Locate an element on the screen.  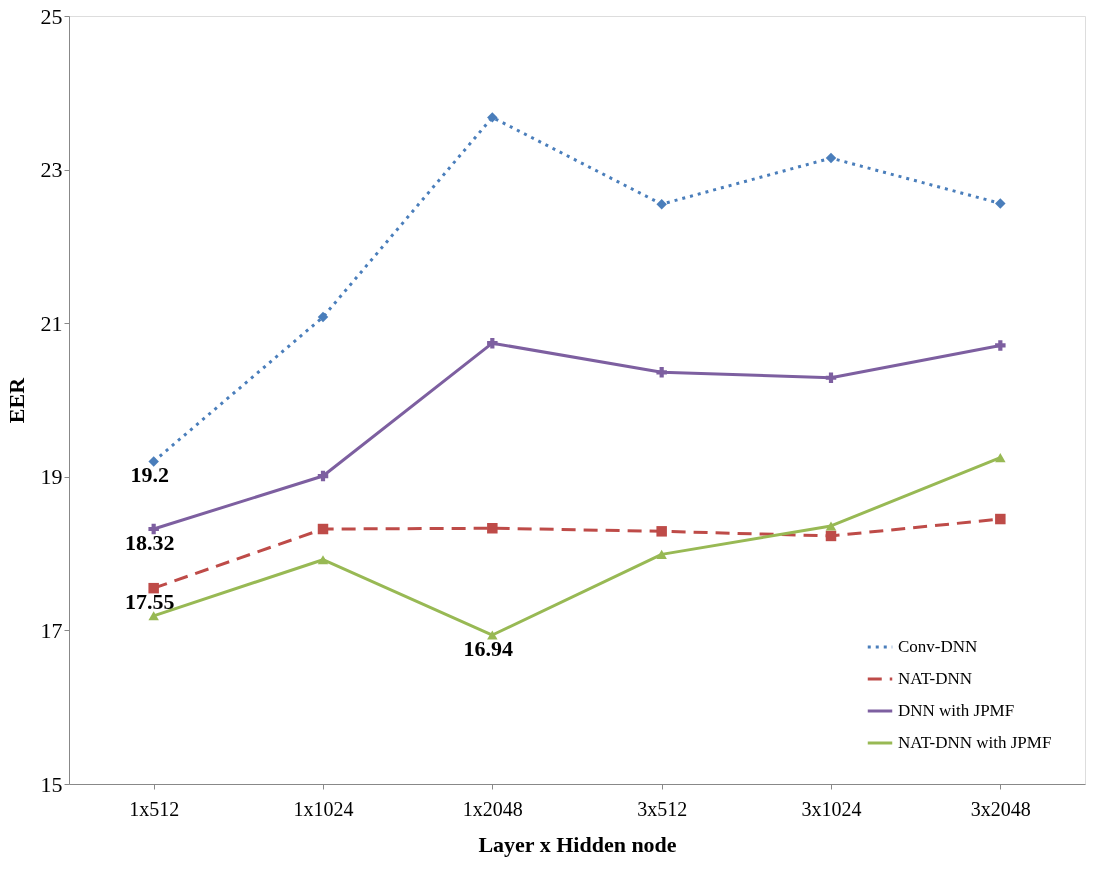
x-tick-label: 3x1024 is located at coordinates (831, 808).